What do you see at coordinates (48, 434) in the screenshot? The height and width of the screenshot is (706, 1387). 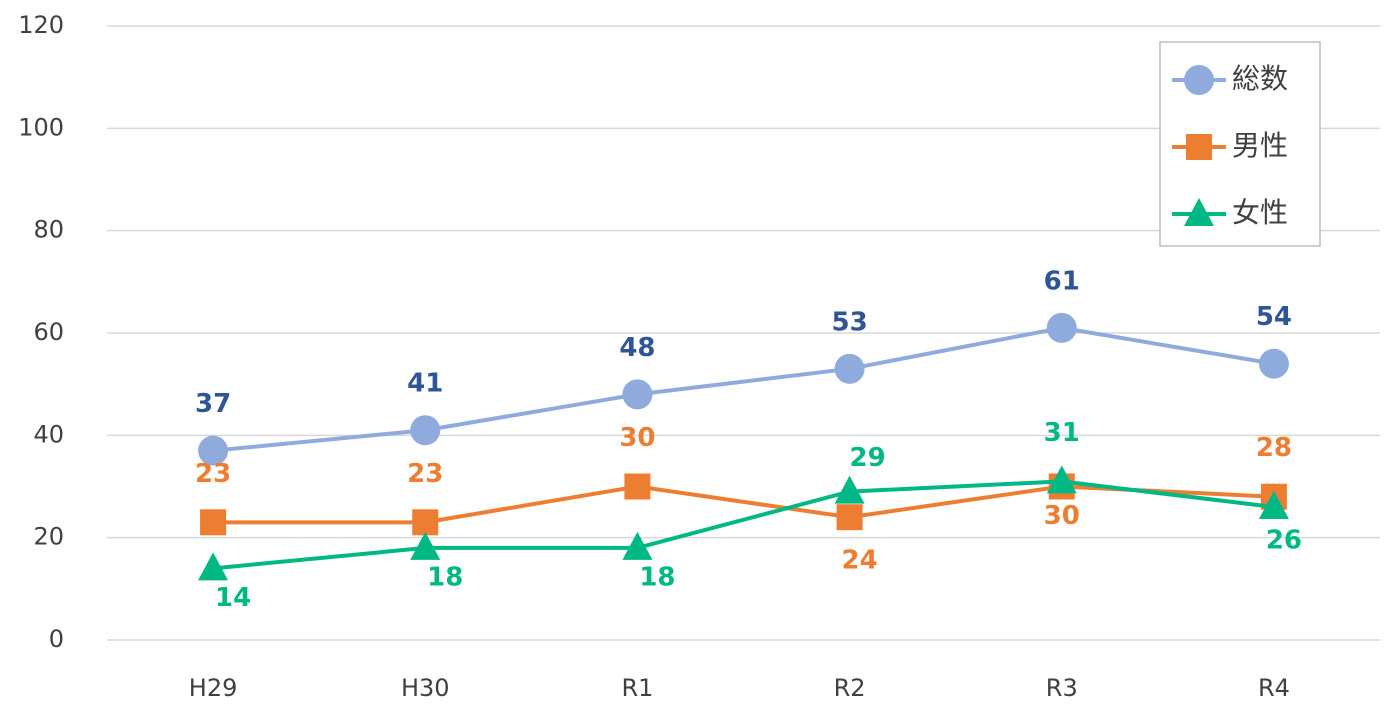 I see `y-tick-label: 40` at bounding box center [48, 434].